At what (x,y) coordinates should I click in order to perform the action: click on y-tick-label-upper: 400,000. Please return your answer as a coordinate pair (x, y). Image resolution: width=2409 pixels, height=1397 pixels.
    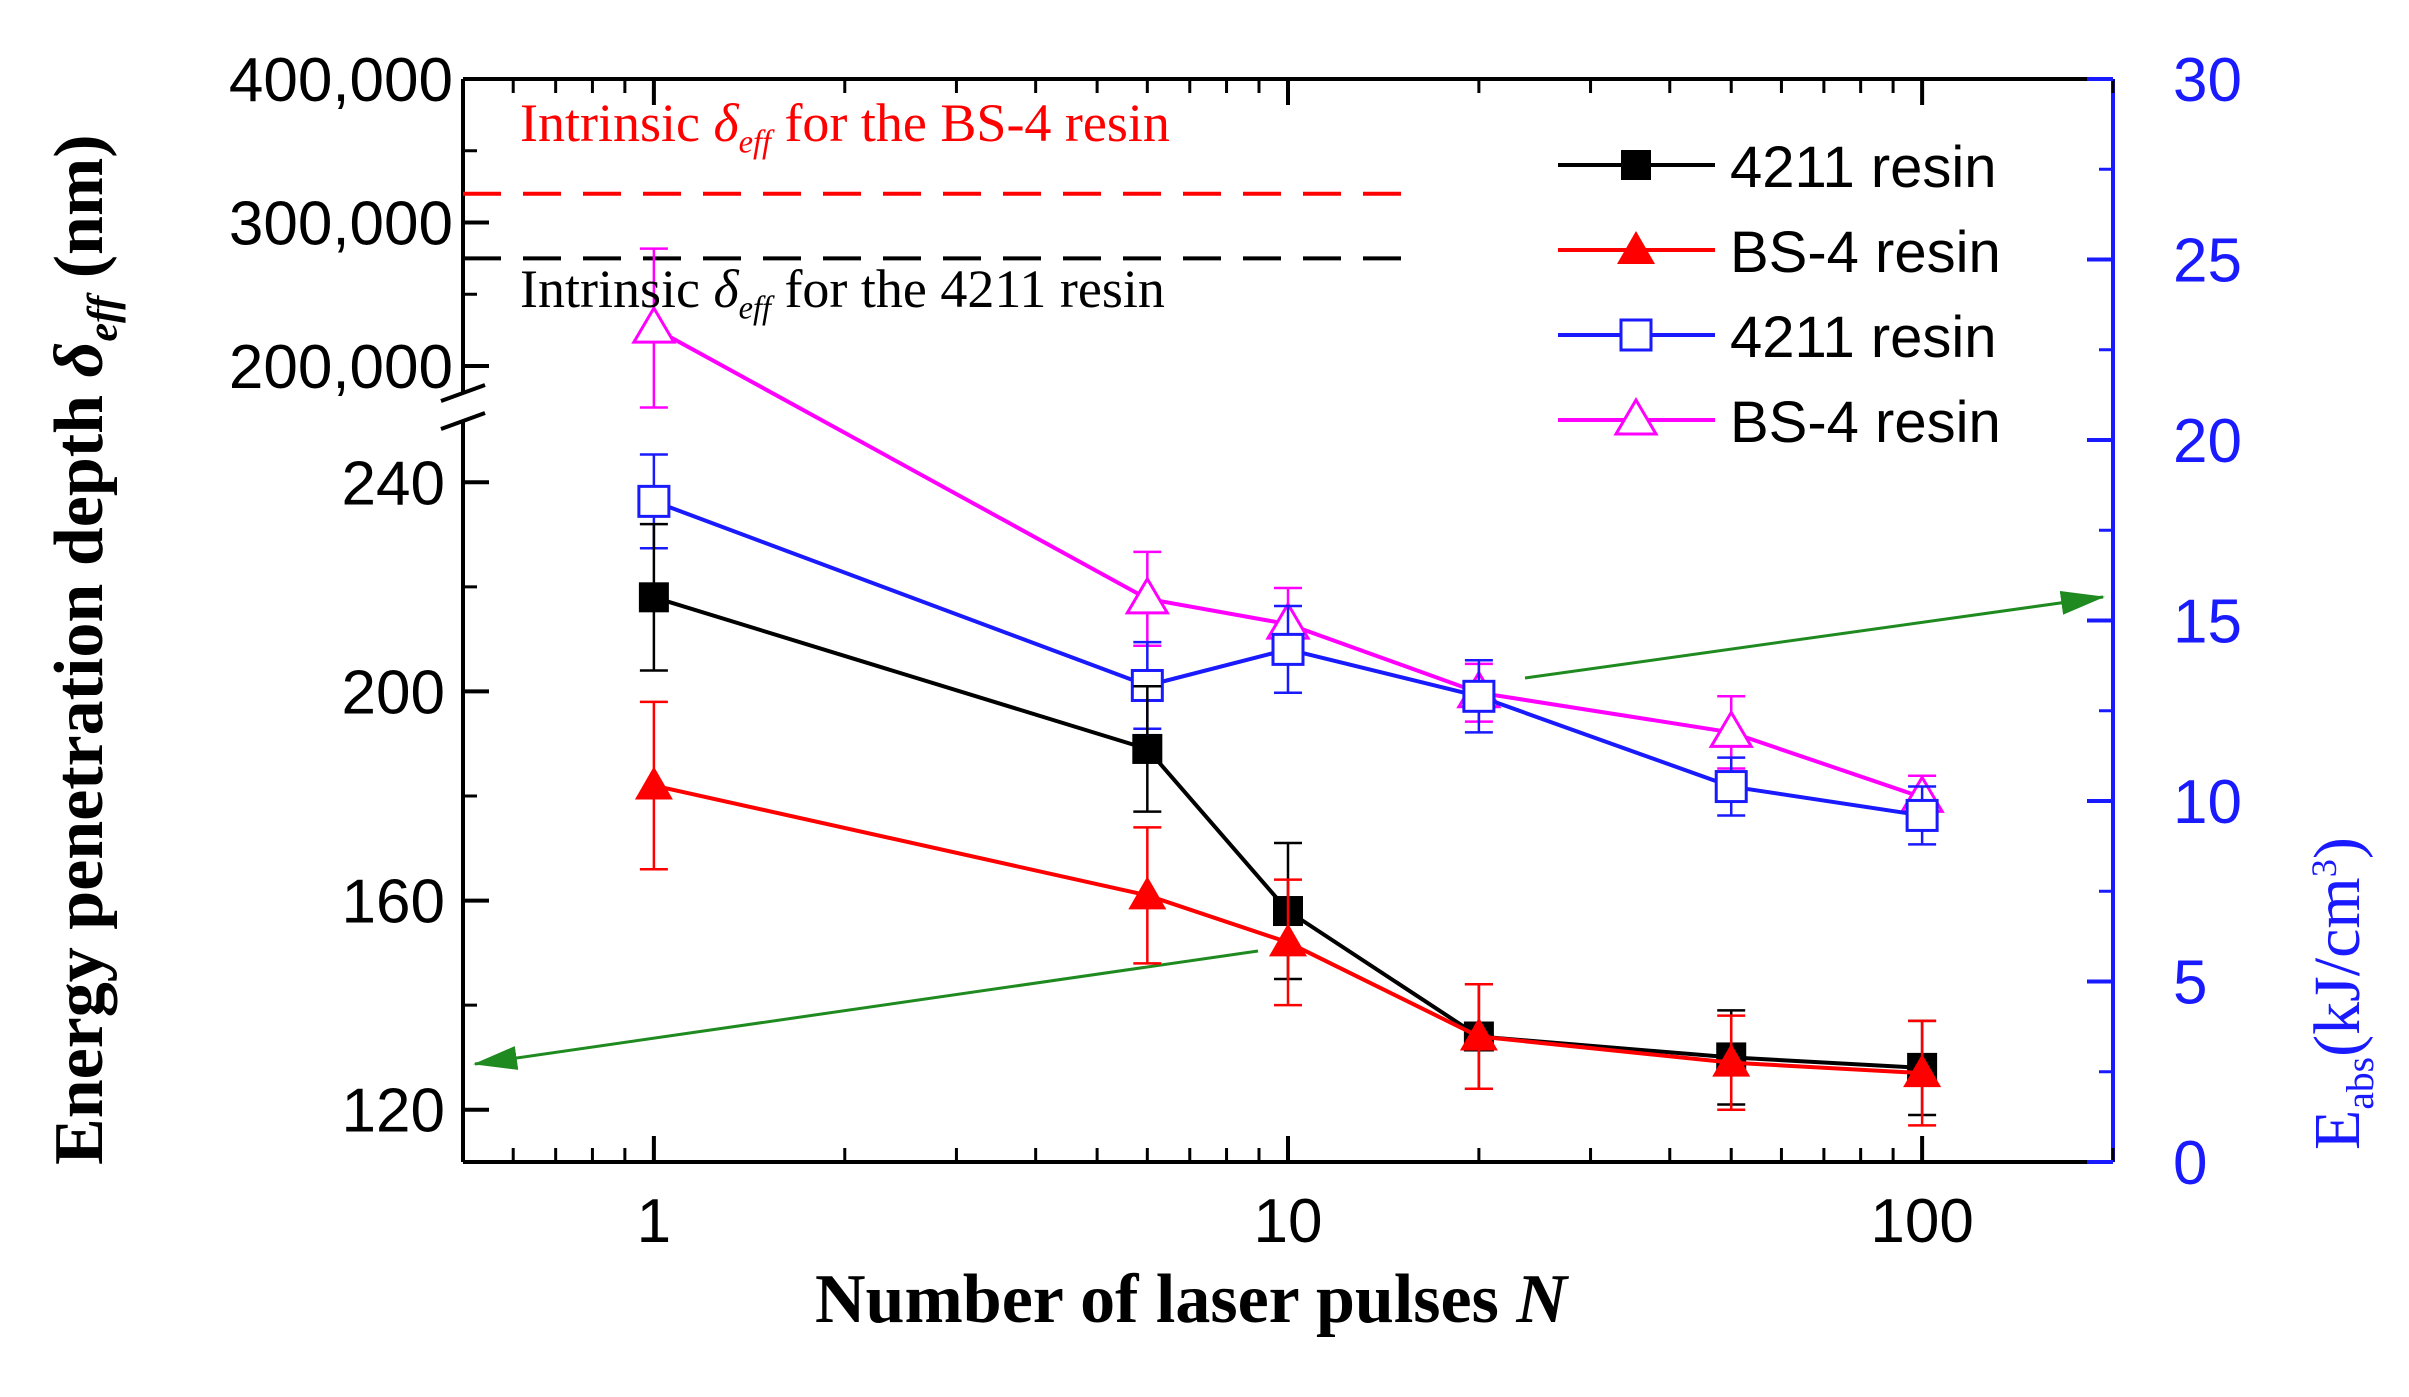
    Looking at the image, I should click on (341, 80).